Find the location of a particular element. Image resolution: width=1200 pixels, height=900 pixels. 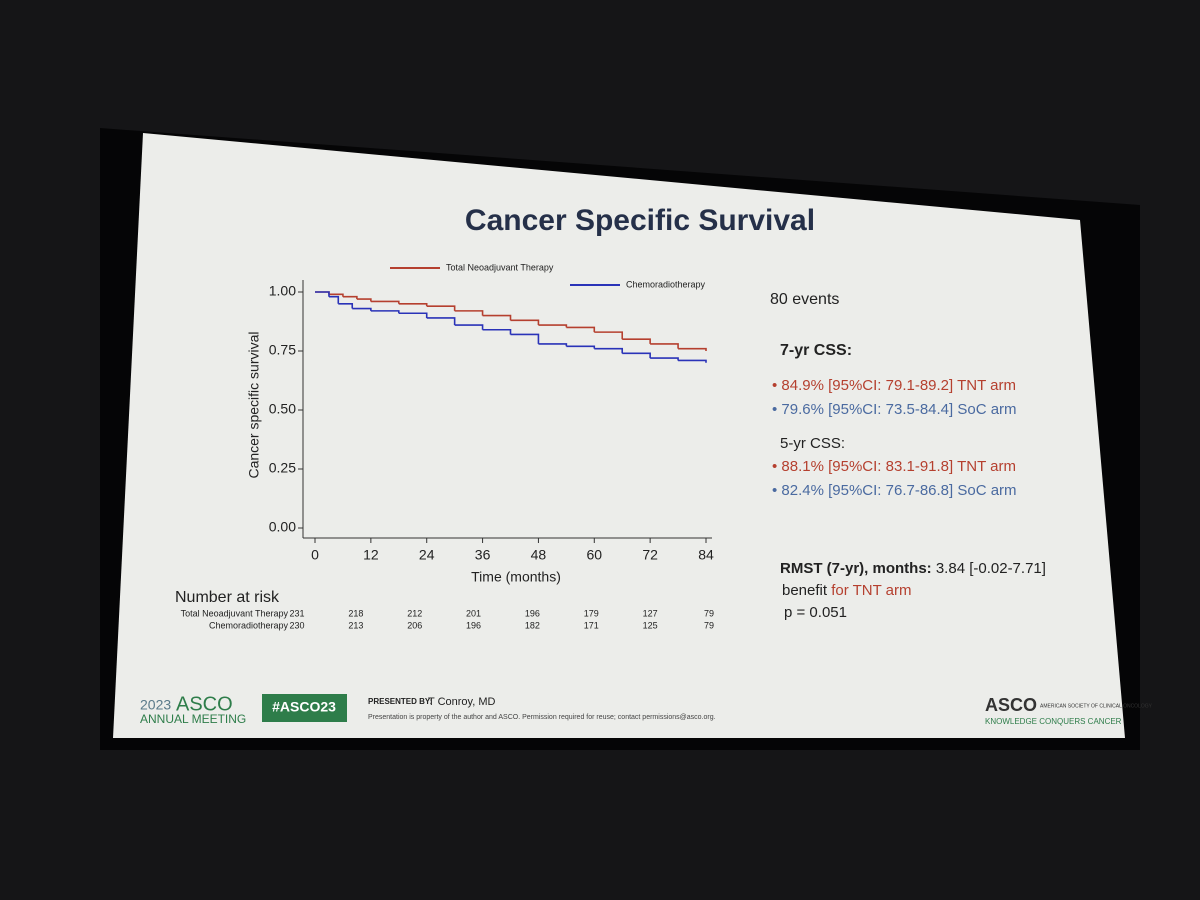

risk-count: 218 is located at coordinates (355, 613).